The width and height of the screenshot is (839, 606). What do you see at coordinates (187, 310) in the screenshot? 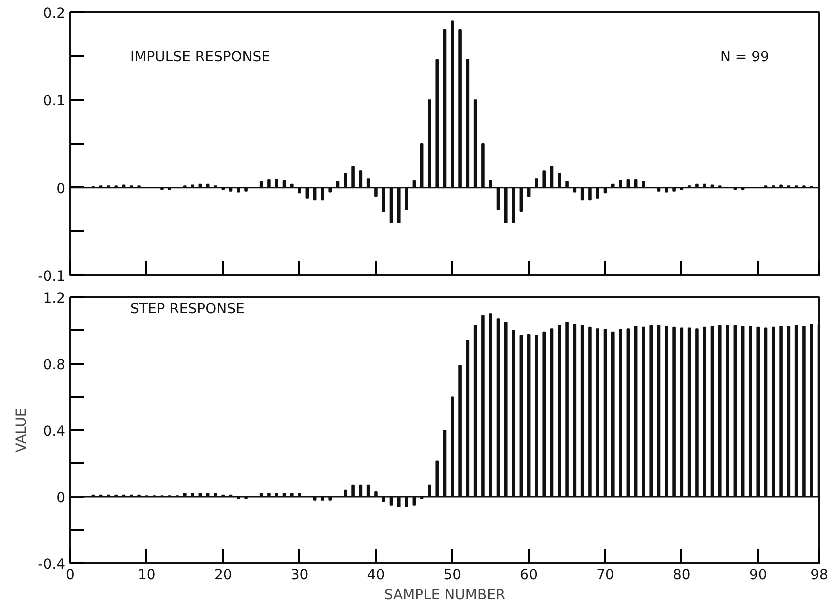
I see `annotation: STEP RESPONSE` at bounding box center [187, 310].